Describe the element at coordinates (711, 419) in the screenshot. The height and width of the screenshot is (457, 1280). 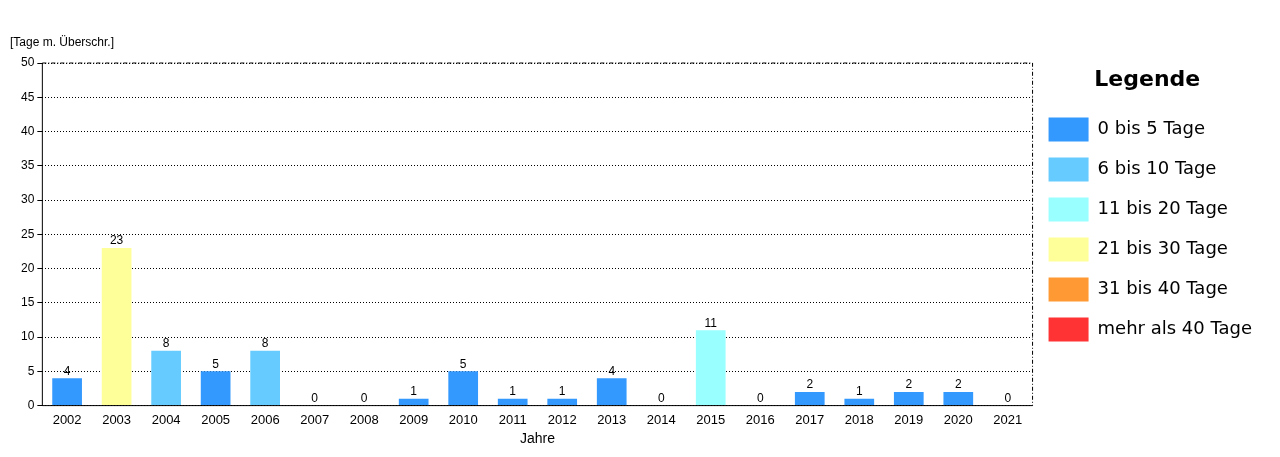
I see `x-tick-label: 2015` at that location.